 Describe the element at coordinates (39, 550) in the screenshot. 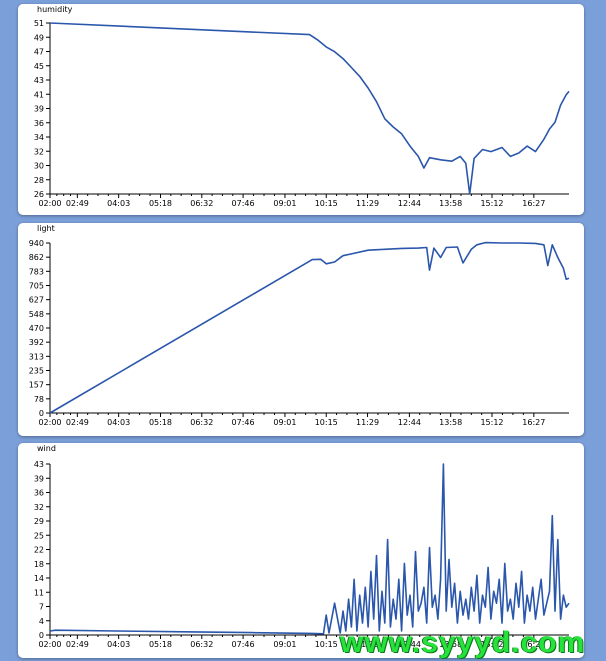

I see `y-tick-label: 22` at that location.